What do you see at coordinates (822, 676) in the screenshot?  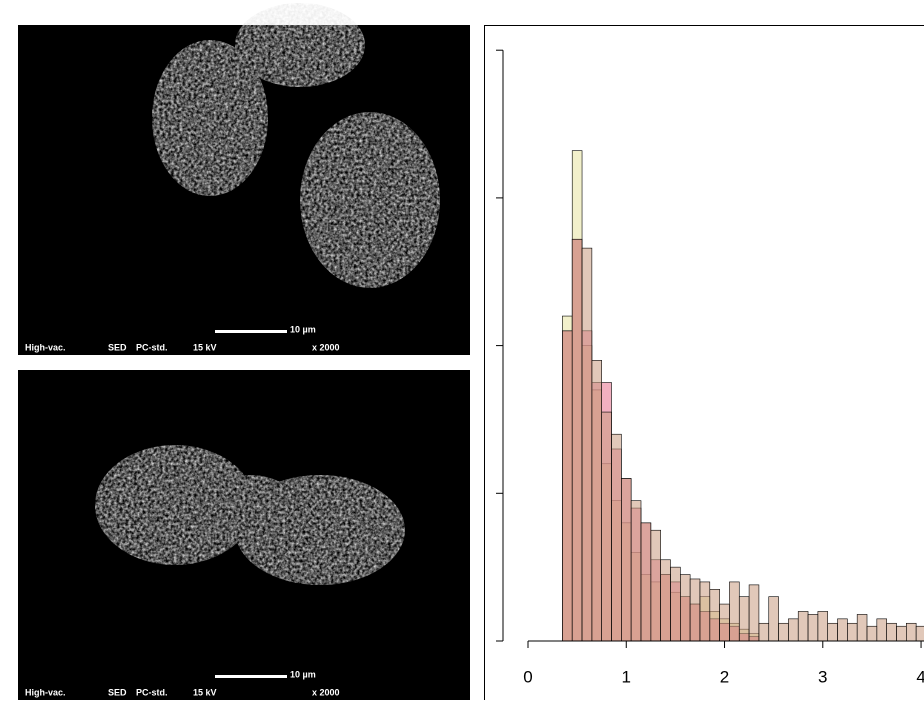 I see `x-tick-label: 3` at bounding box center [822, 676].